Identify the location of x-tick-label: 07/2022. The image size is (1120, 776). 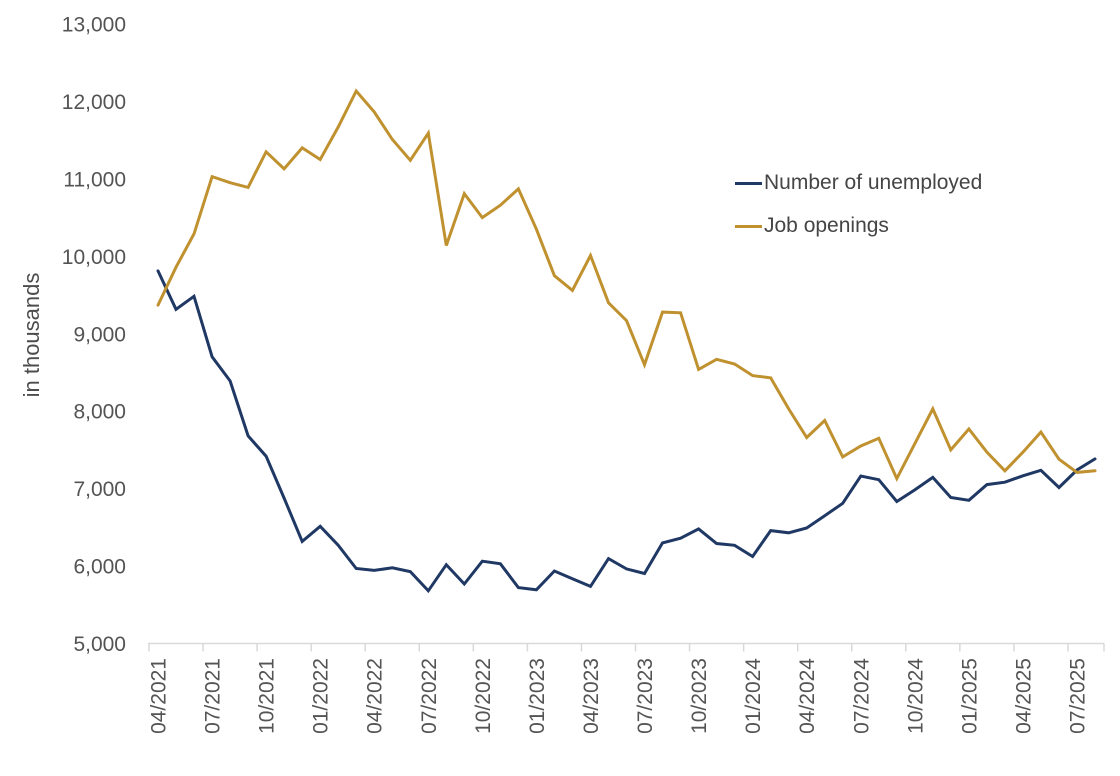
(429, 696).